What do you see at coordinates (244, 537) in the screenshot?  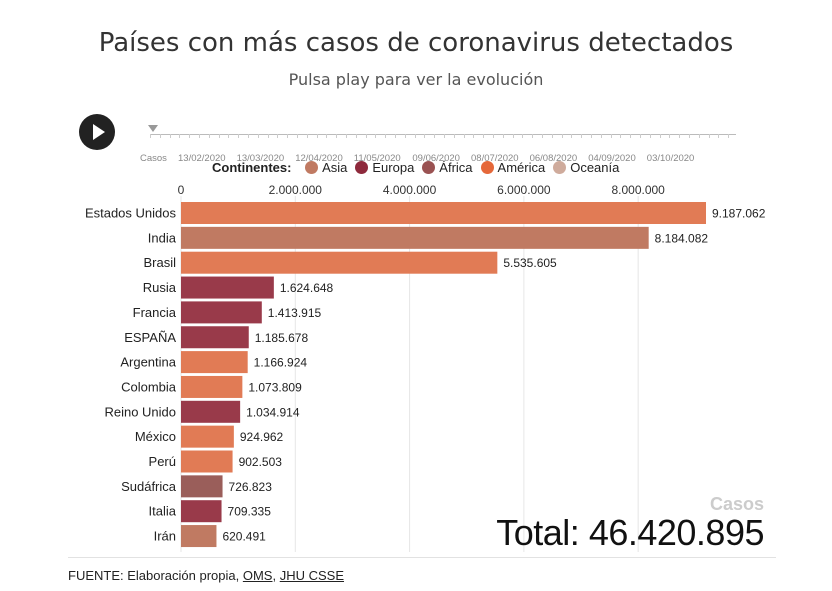 I see `value-label: 620.491` at bounding box center [244, 537].